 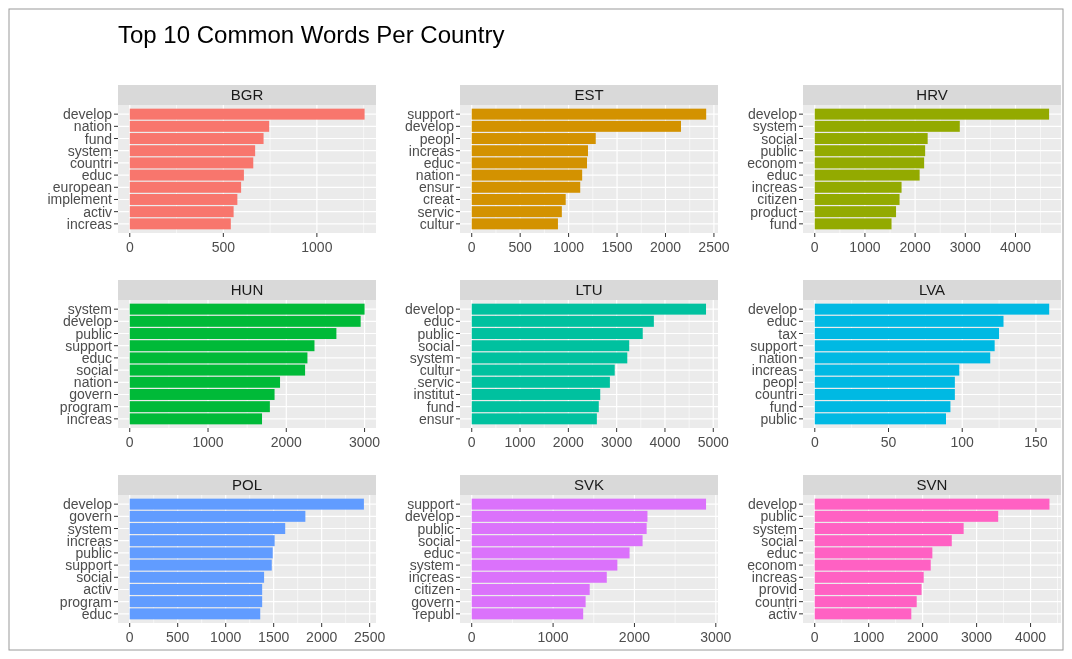 What do you see at coordinates (932, 289) in the screenshot?
I see `chart-title: LVA` at bounding box center [932, 289].